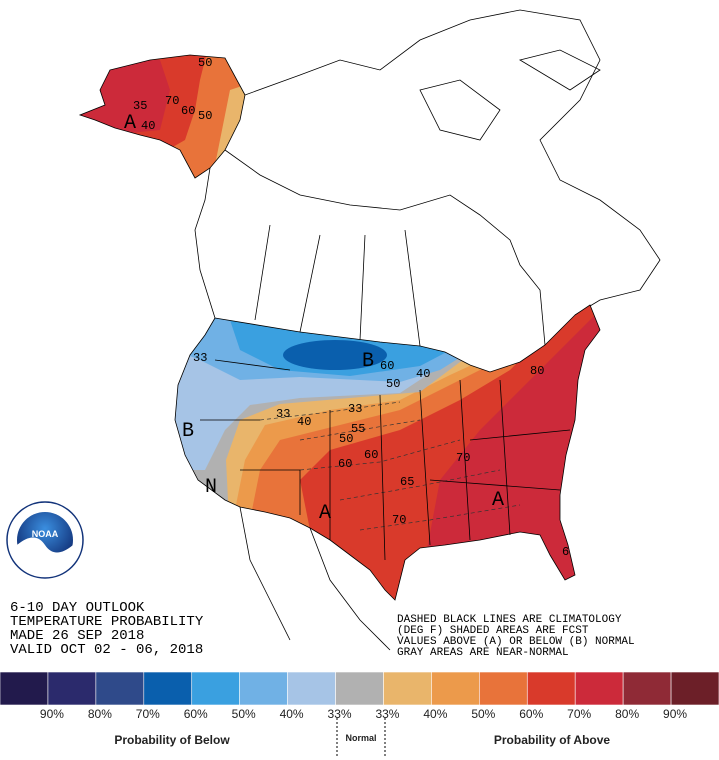 The height and width of the screenshot is (760, 719). I want to click on map-label: 80, so click(537, 371).